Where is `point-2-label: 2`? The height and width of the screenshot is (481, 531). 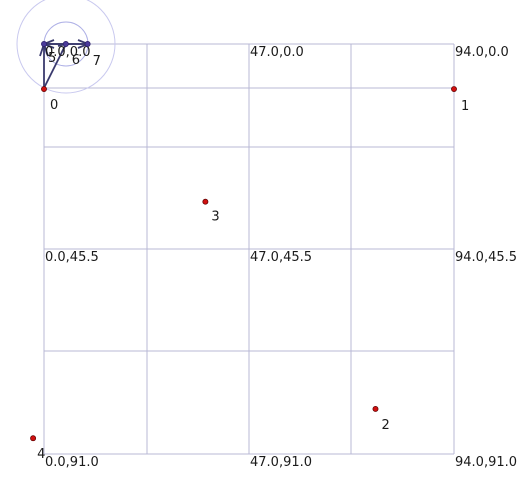 point-2-label: 2 is located at coordinates (385, 425).